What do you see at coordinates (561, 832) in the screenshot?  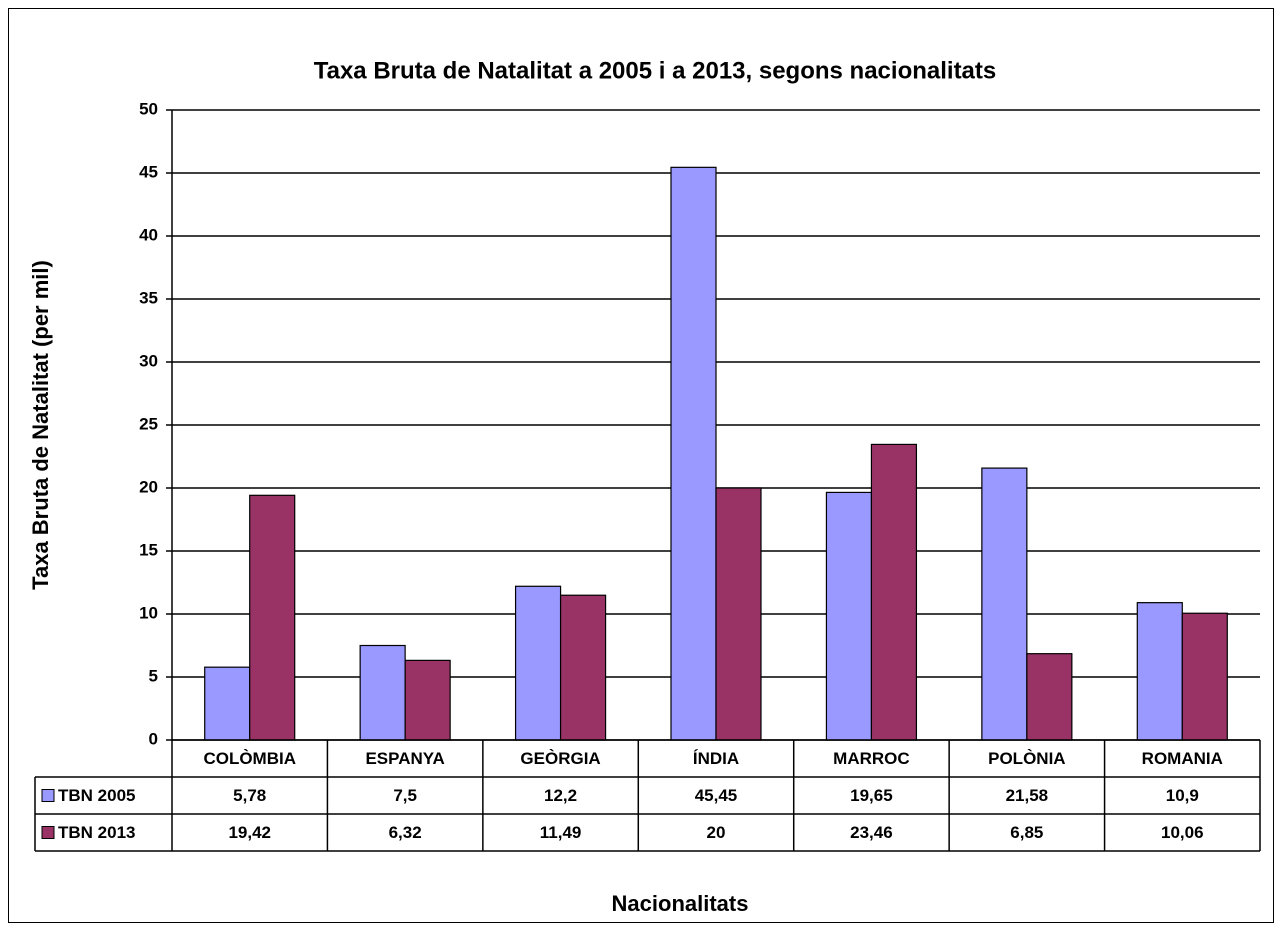 I see `table-value: 11,49` at bounding box center [561, 832].